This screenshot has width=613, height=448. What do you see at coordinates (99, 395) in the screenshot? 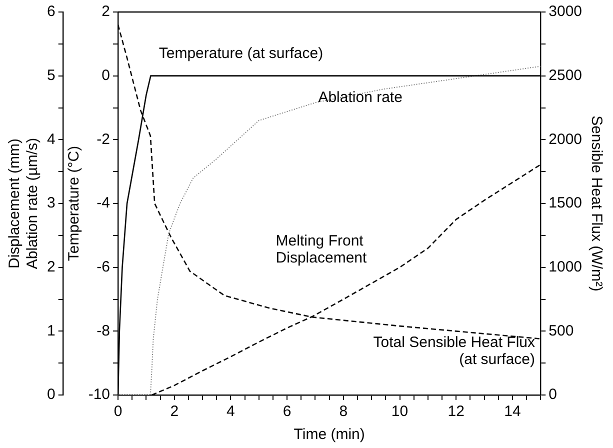
I see `y3-tick-label: -10` at bounding box center [99, 395].